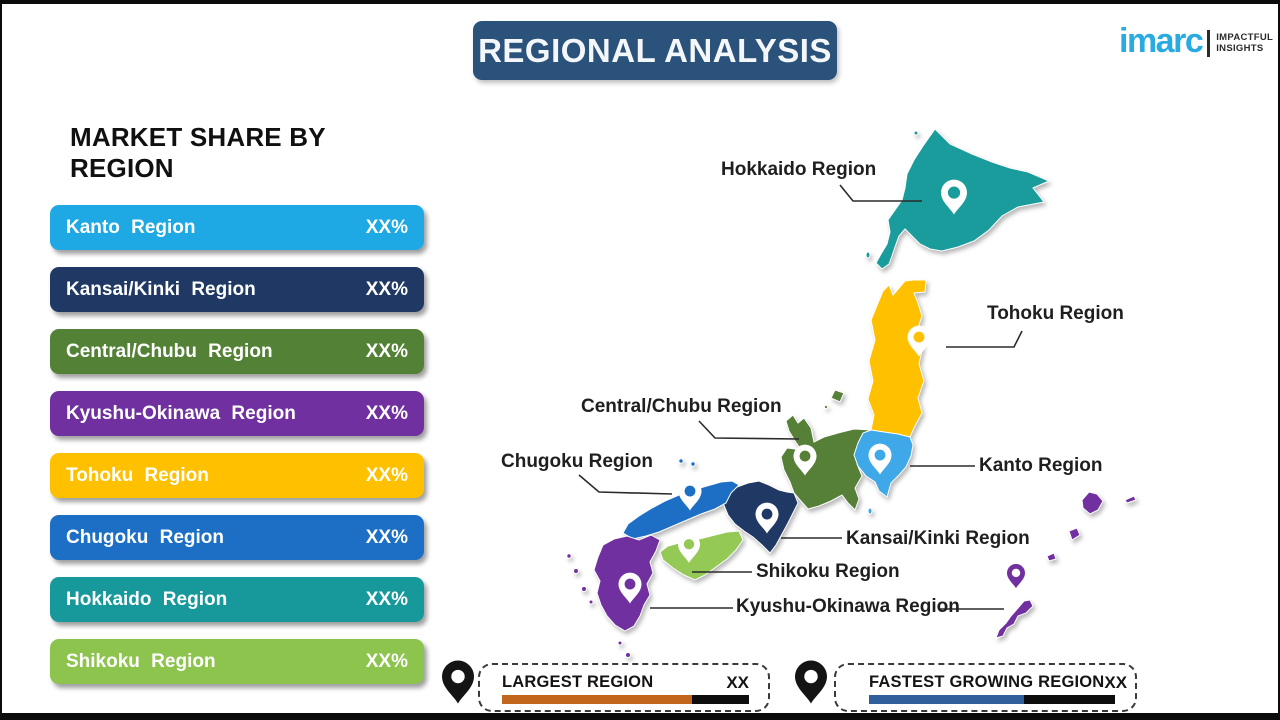 Image resolution: width=1280 pixels, height=720 pixels. Describe the element at coordinates (1245, 43) in the screenshot. I see `logo-tagline: IMPACTFUL INSIGHTS` at that location.